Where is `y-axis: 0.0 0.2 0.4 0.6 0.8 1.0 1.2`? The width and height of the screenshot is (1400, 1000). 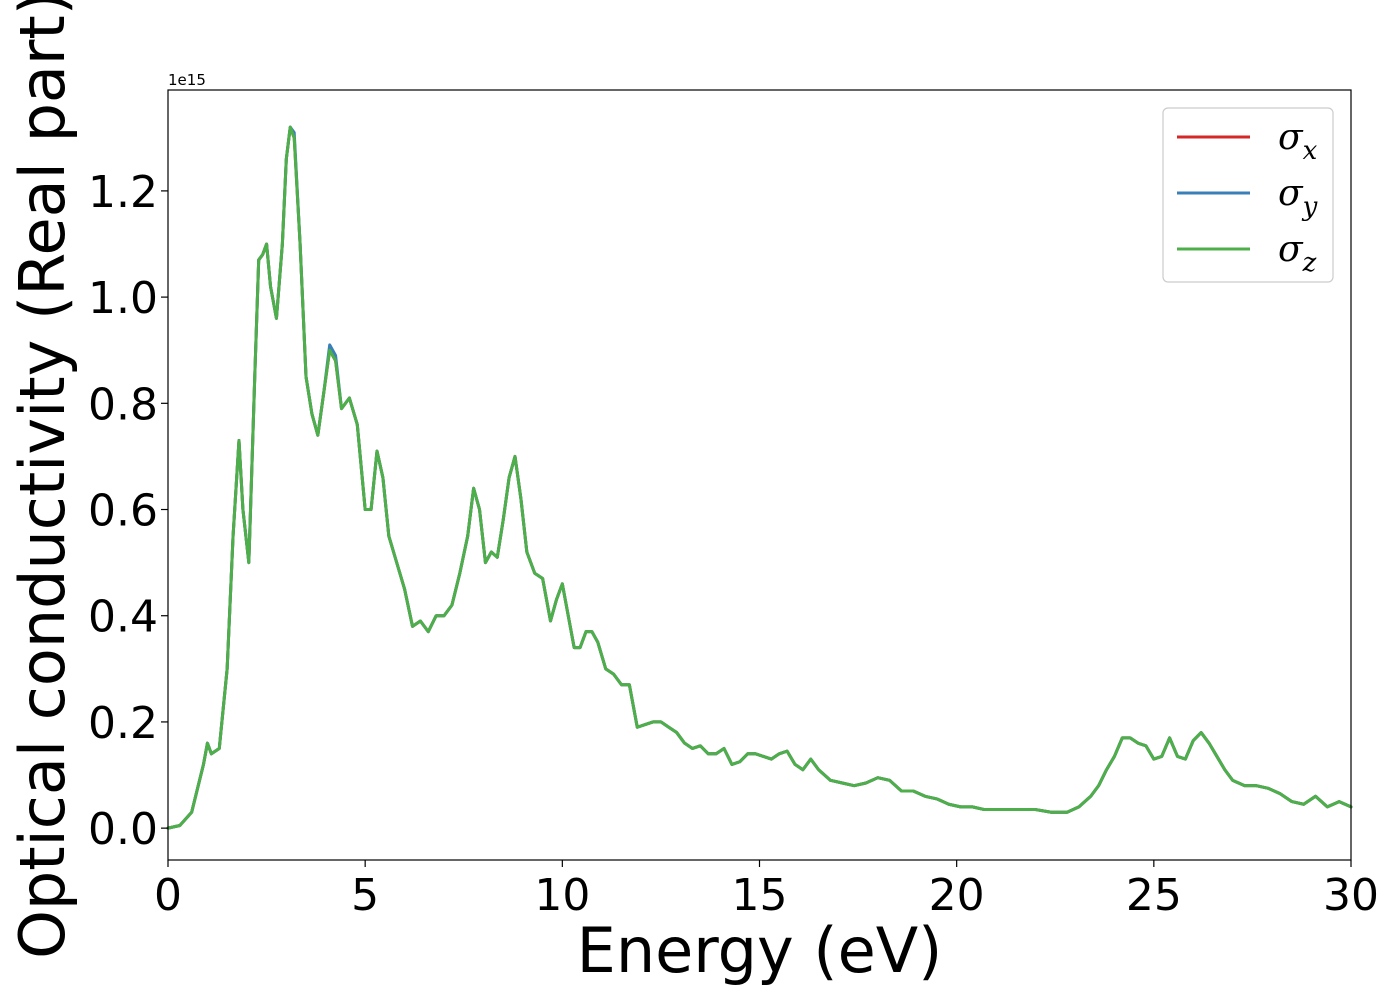 y-axis: 0.0 0.2 0.4 0.6 0.8 1.0 1.2 is located at coordinates (128, 511).